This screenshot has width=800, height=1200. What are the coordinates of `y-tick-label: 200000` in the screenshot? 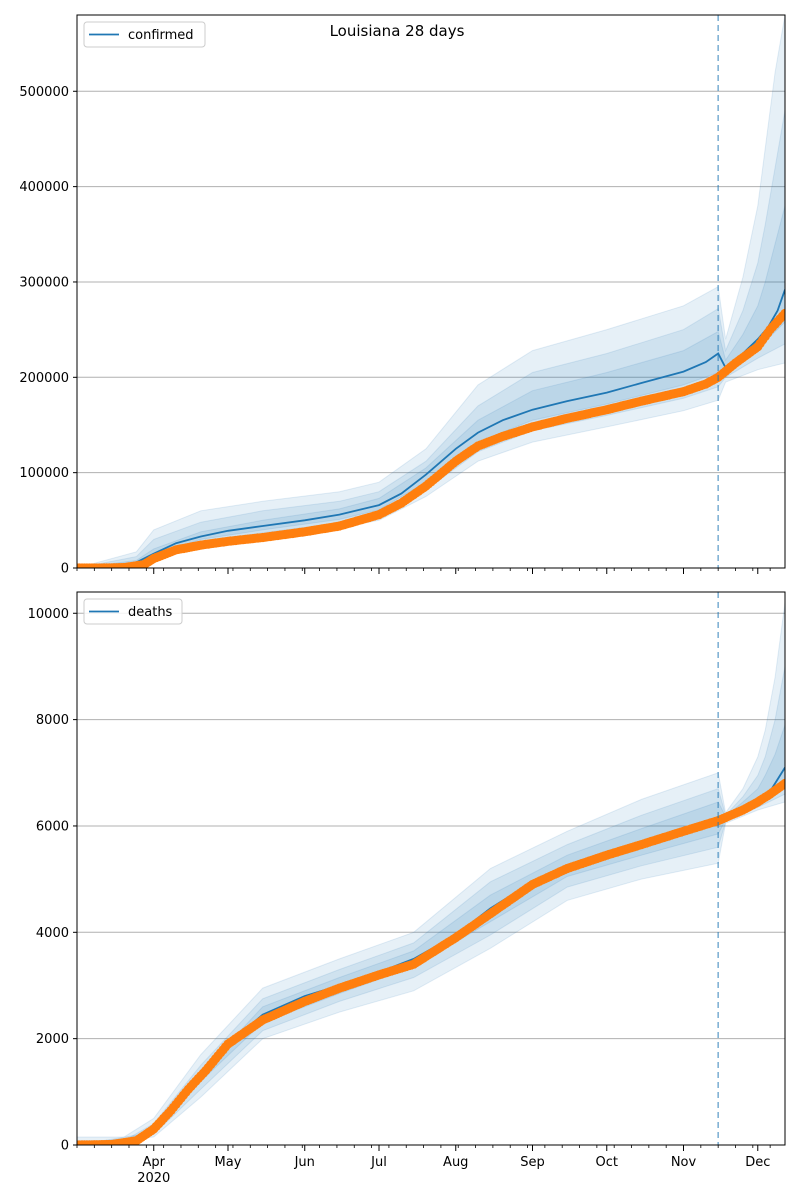 It's located at (44, 378).